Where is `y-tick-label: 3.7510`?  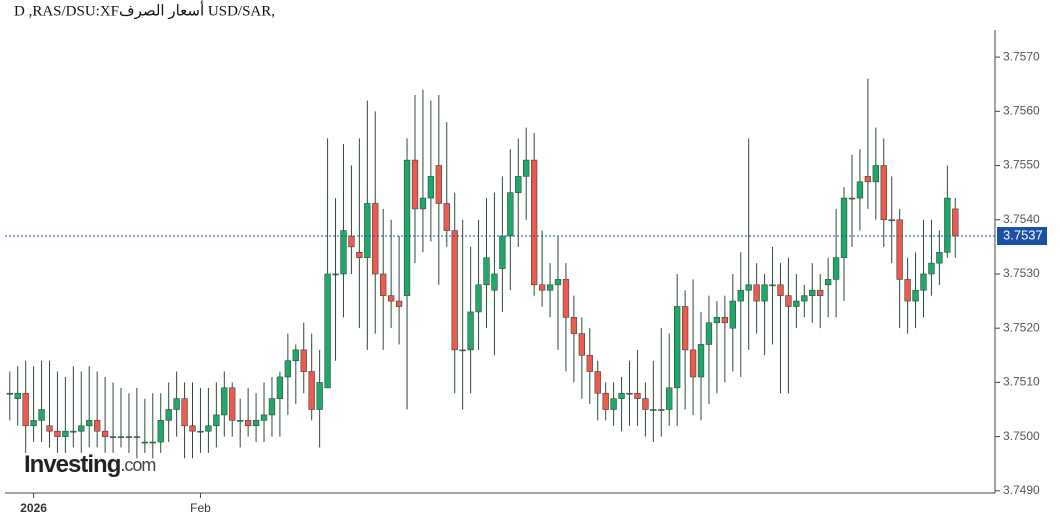
y-tick-label: 3.7510 is located at coordinates (1021, 382).